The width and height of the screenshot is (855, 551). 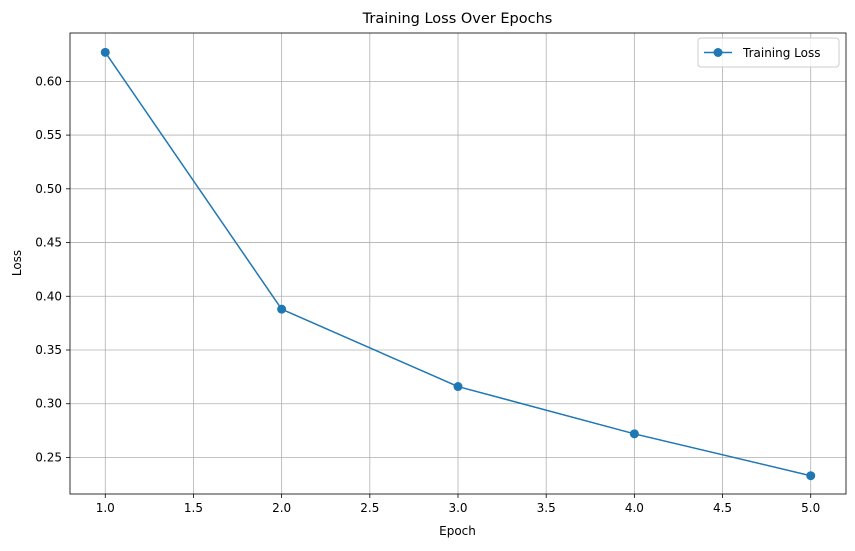 I want to click on chart-title: Training Loss Over Epochs, so click(x=457, y=19).